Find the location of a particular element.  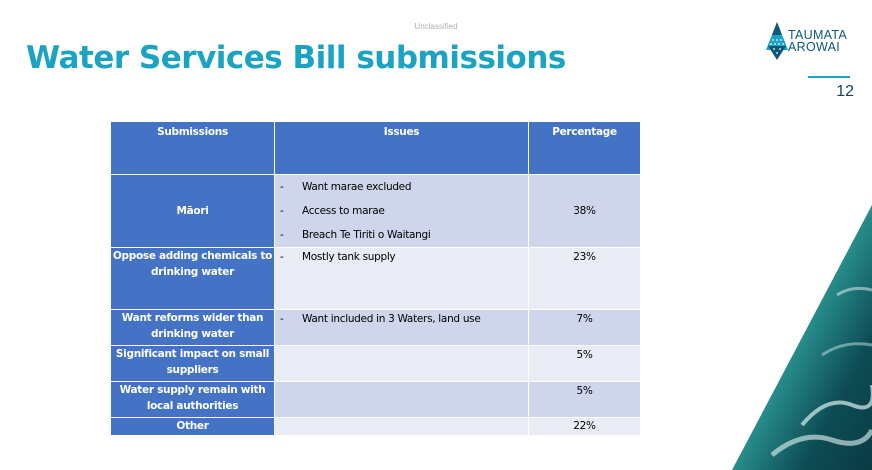

logo-wordmark: TAUMATA AROWAI is located at coordinates (818, 41).